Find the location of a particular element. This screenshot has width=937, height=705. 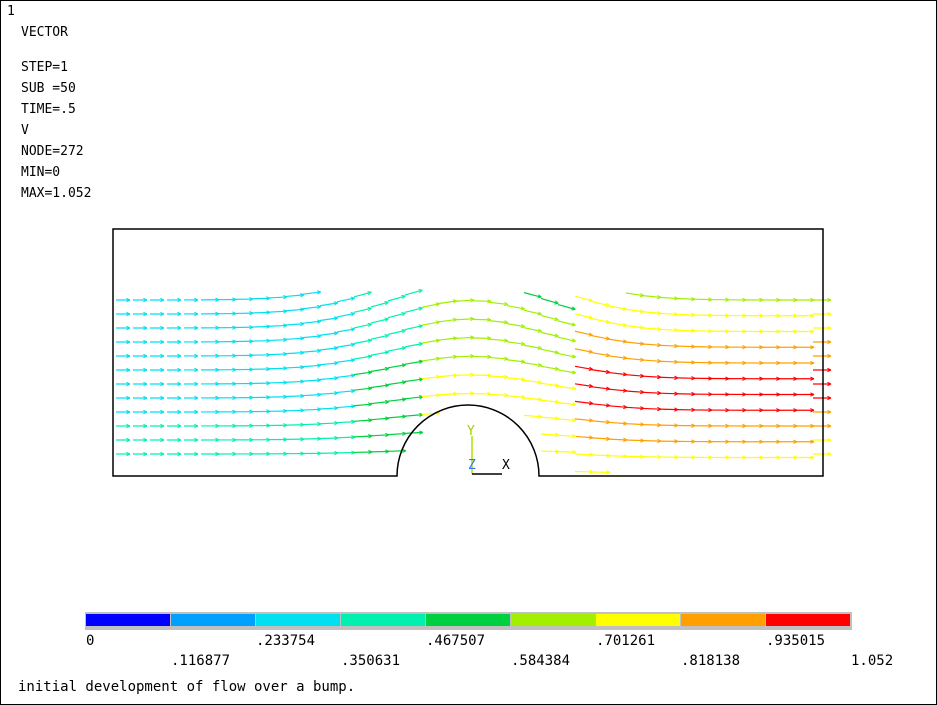

legend-color-bar is located at coordinates (468, 621).